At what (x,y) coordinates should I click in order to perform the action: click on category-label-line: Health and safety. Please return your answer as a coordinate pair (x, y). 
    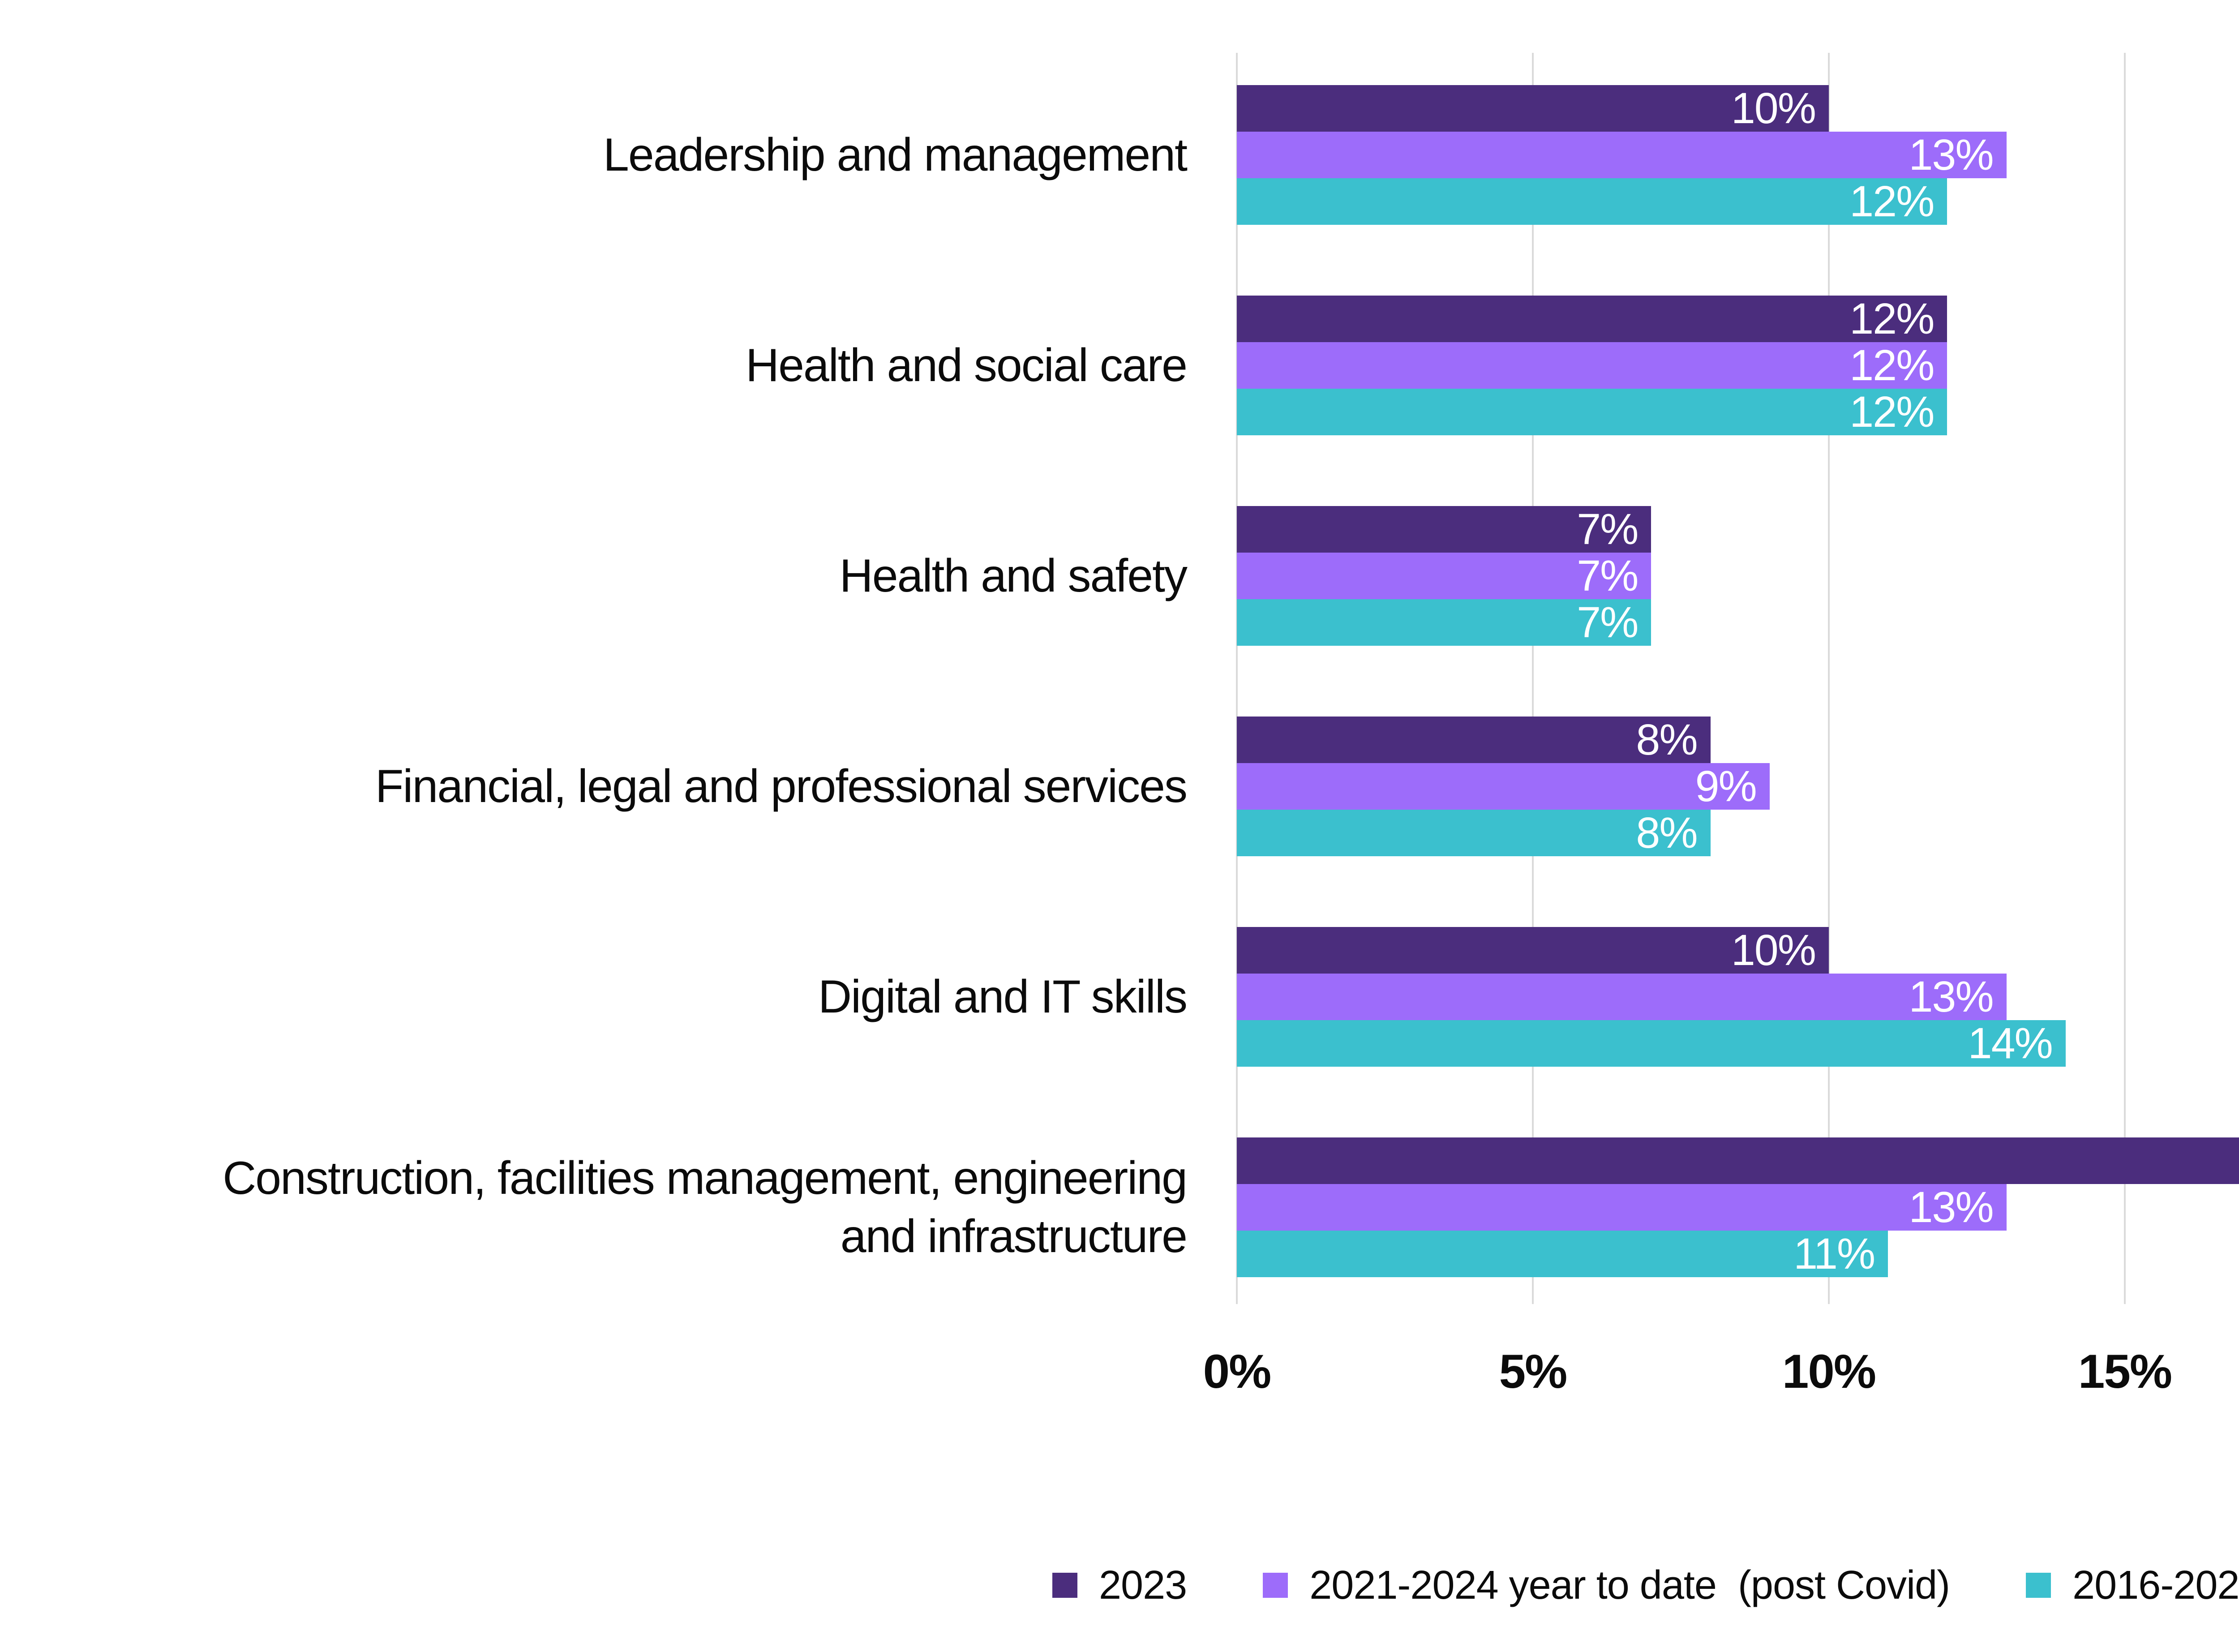
    Looking at the image, I should click on (1013, 576).